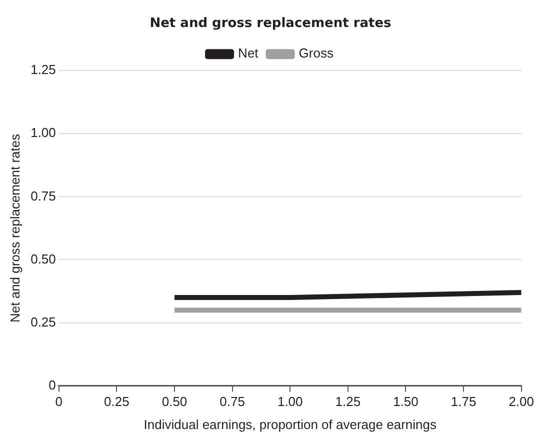  Describe the element at coordinates (348, 402) in the screenshot. I see `x-tick-label: 1.25` at that location.